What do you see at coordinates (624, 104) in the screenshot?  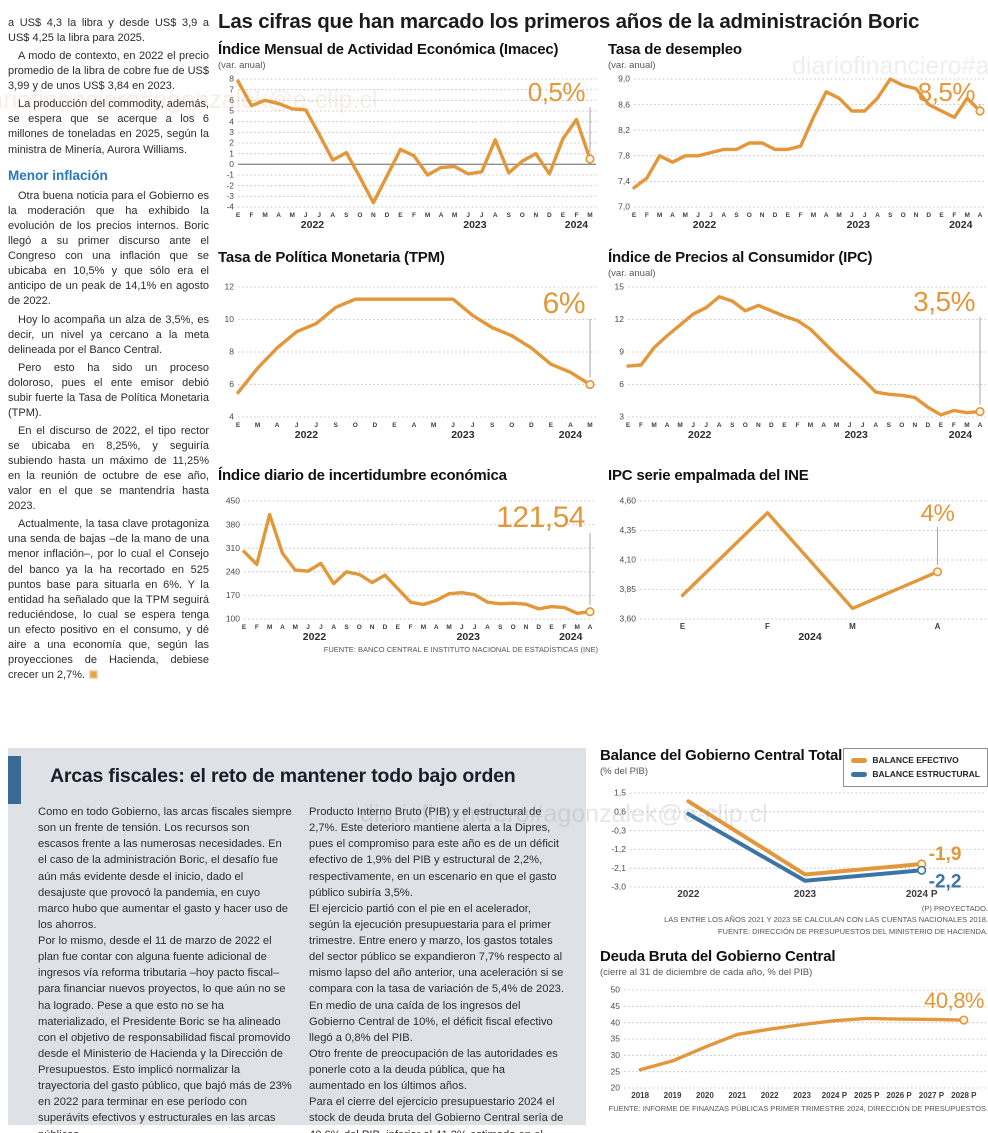 I see `svg-text: 8,6` at bounding box center [624, 104].